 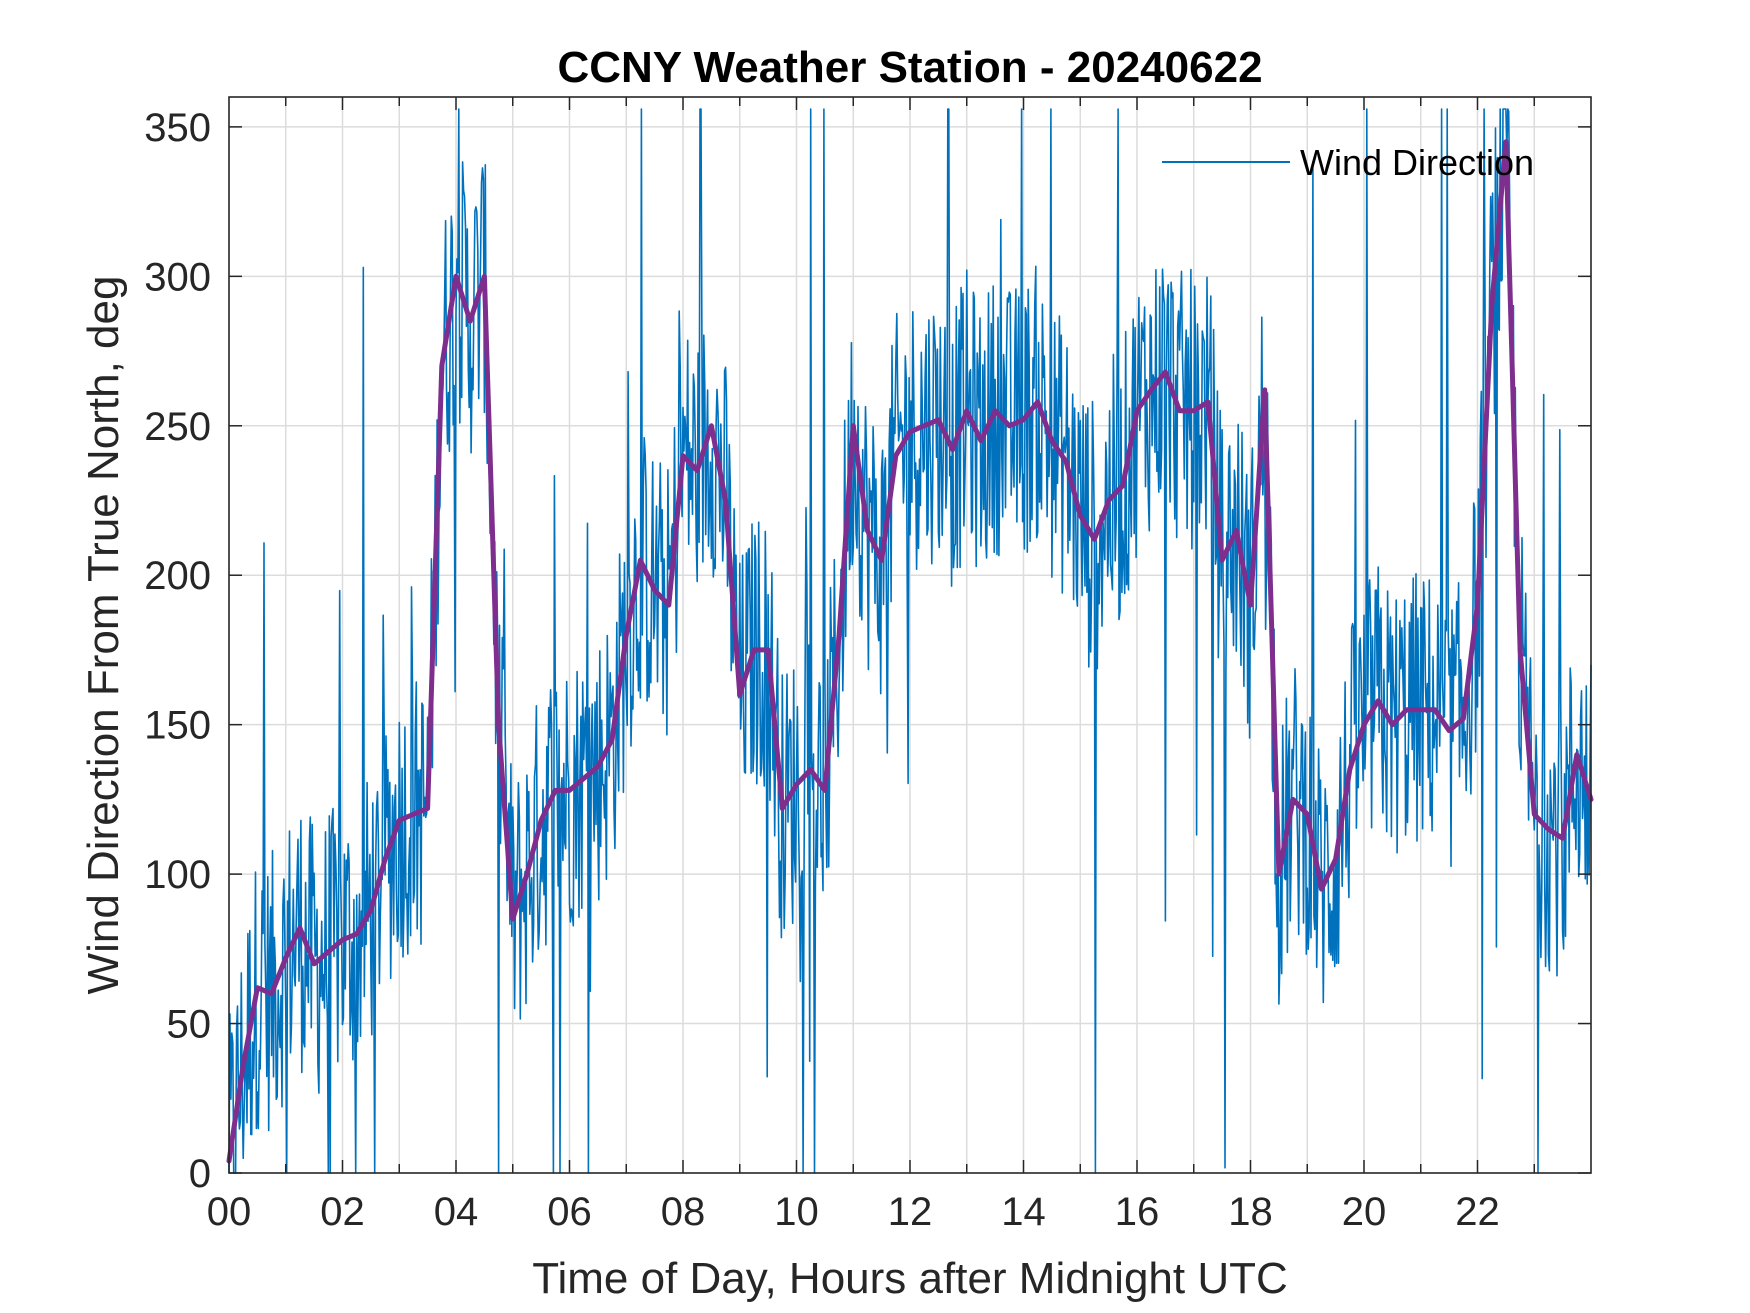 What do you see at coordinates (177, 427) in the screenshot?
I see `y-tick-label: 250` at bounding box center [177, 427].